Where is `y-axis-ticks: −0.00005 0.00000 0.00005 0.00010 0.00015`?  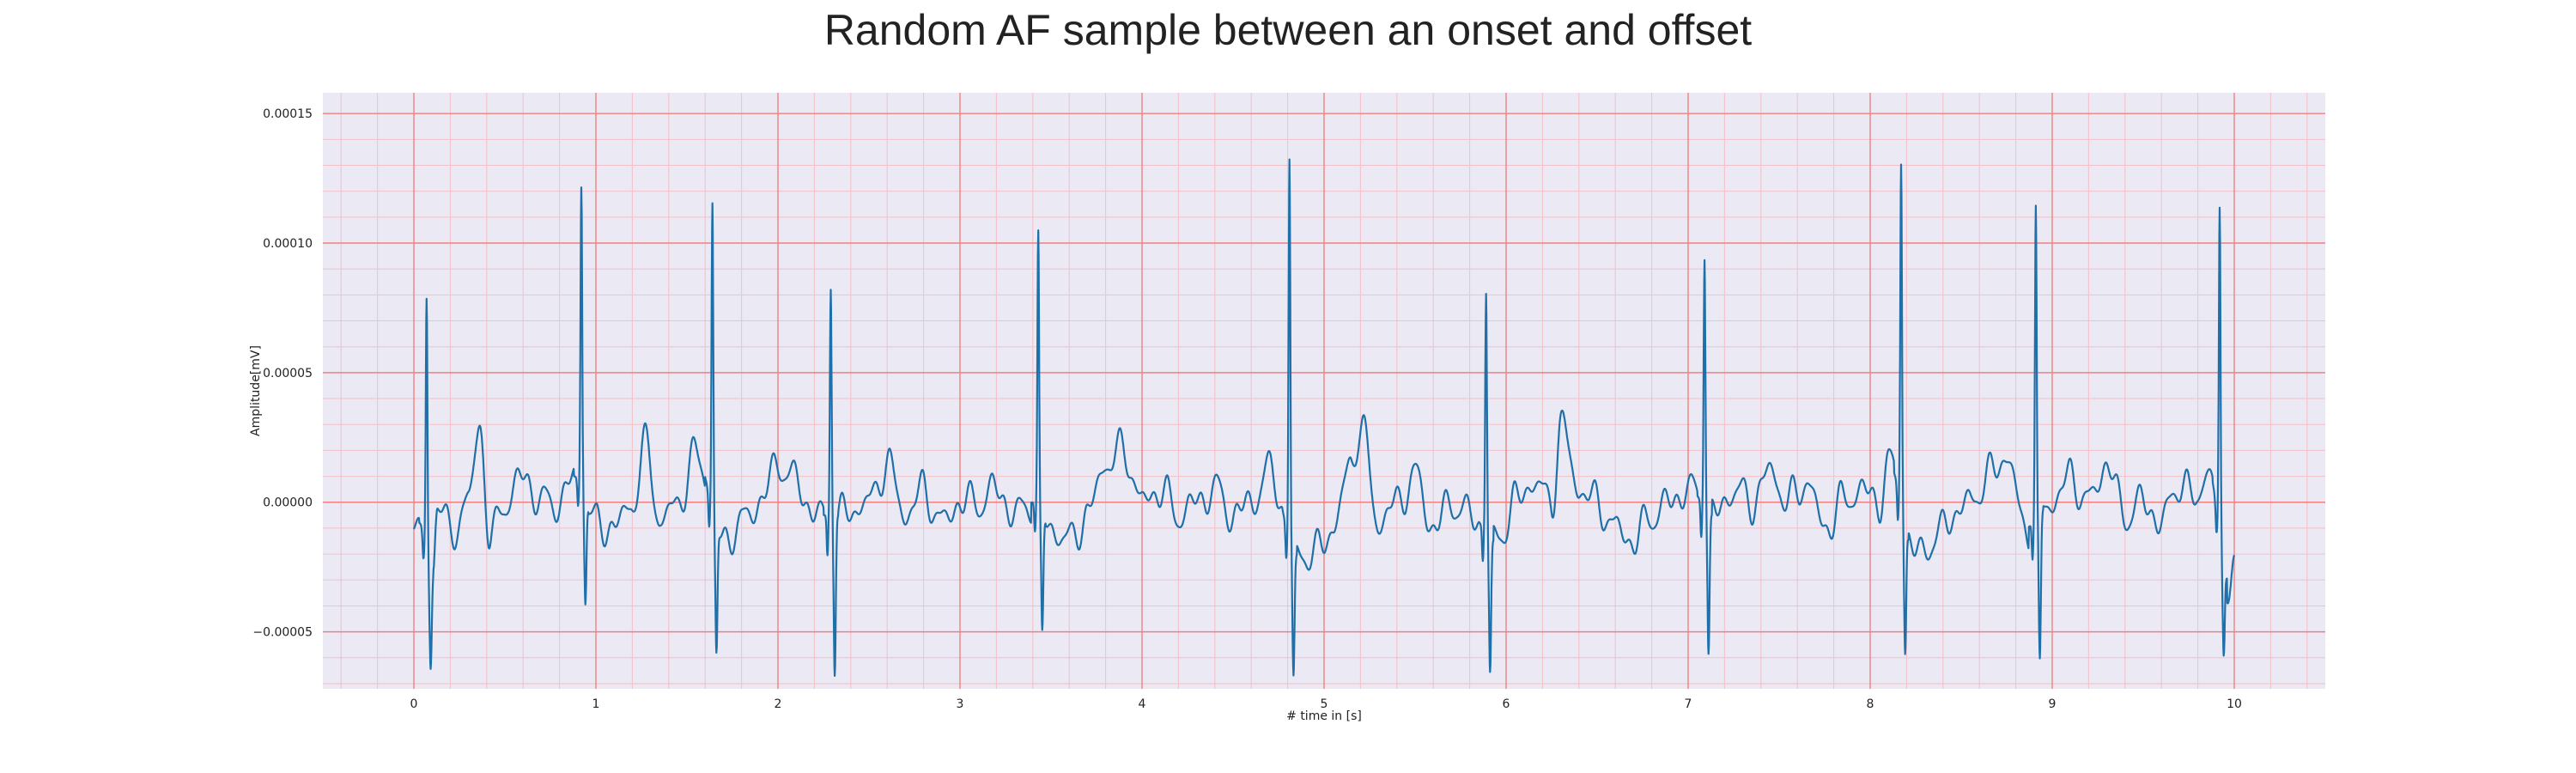 y-axis-ticks: −0.00005 0.00000 0.00005 0.00010 0.00015 is located at coordinates (282, 373).